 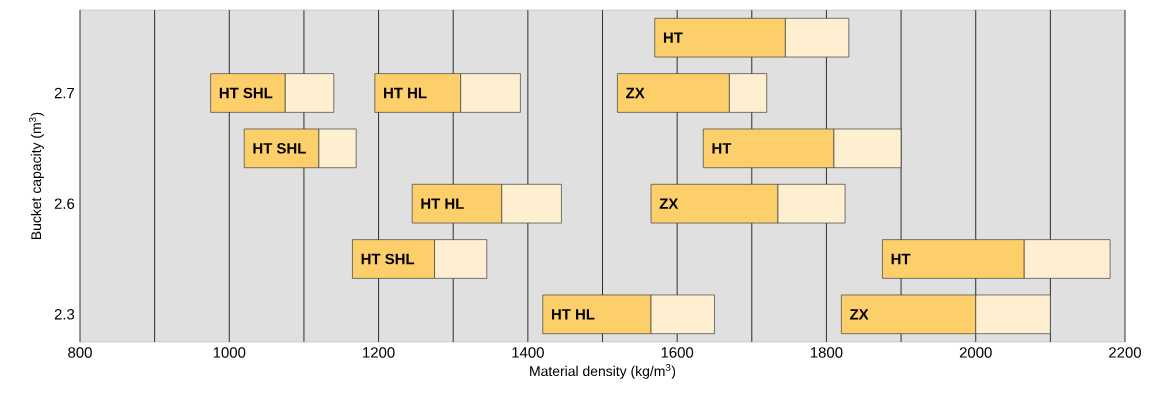 I want to click on y-tick-label: 2.3, so click(x=64, y=314).